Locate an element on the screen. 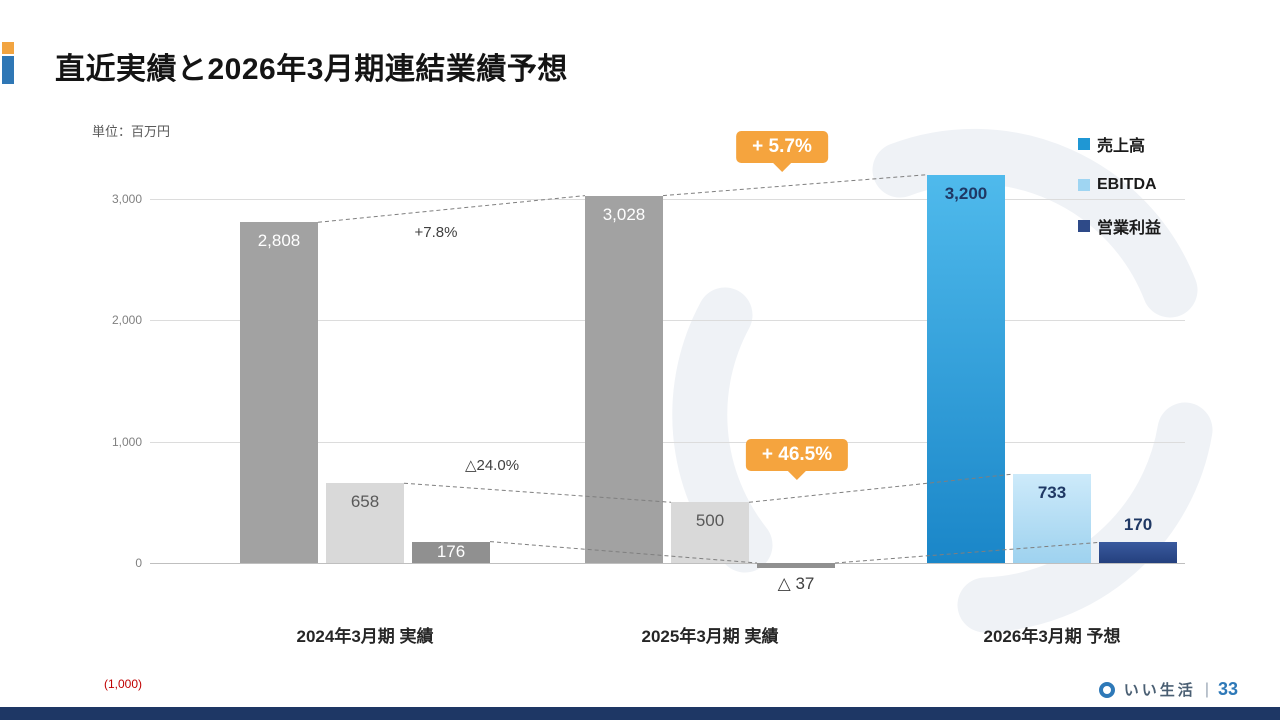 This screenshot has width=1280, height=720. brand-logo-icon is located at coordinates (1106, 689).